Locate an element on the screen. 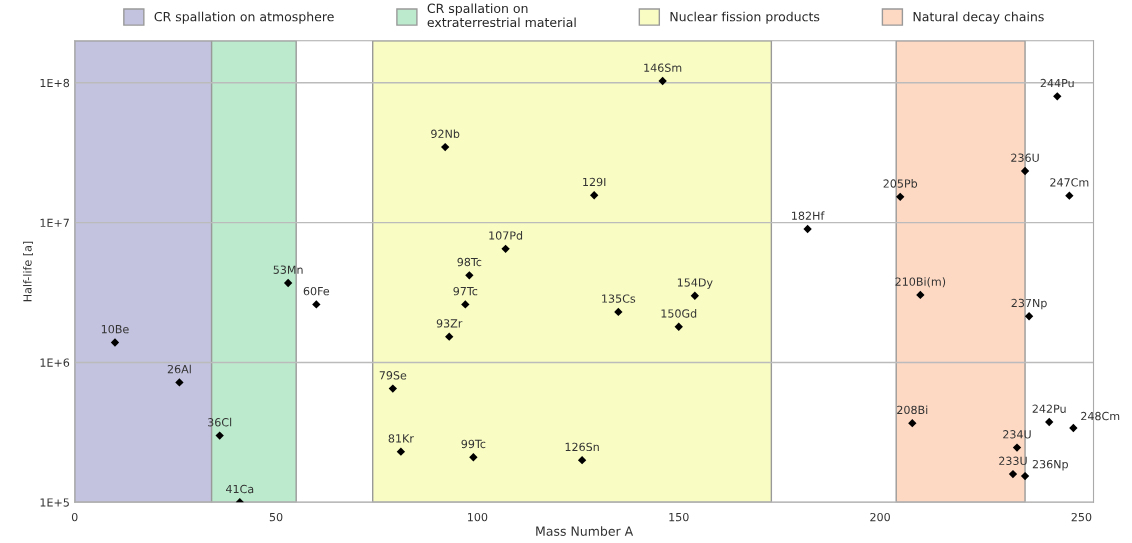 The height and width of the screenshot is (543, 1132). annotation: 154Dy is located at coordinates (695, 283).